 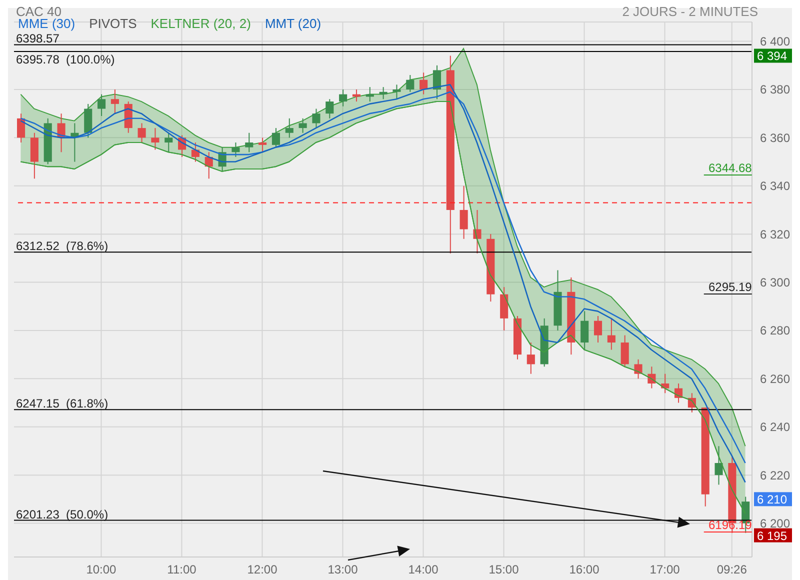 What do you see at coordinates (62, 246) in the screenshot?
I see `ref-line-label: 6312.52 (78.6%)` at bounding box center [62, 246].